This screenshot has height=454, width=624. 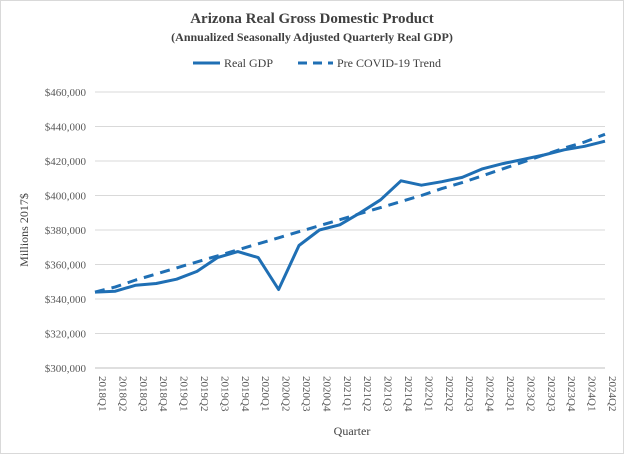 What do you see at coordinates (66, 369) in the screenshot?
I see `y-tick-label: $300,000` at bounding box center [66, 369].